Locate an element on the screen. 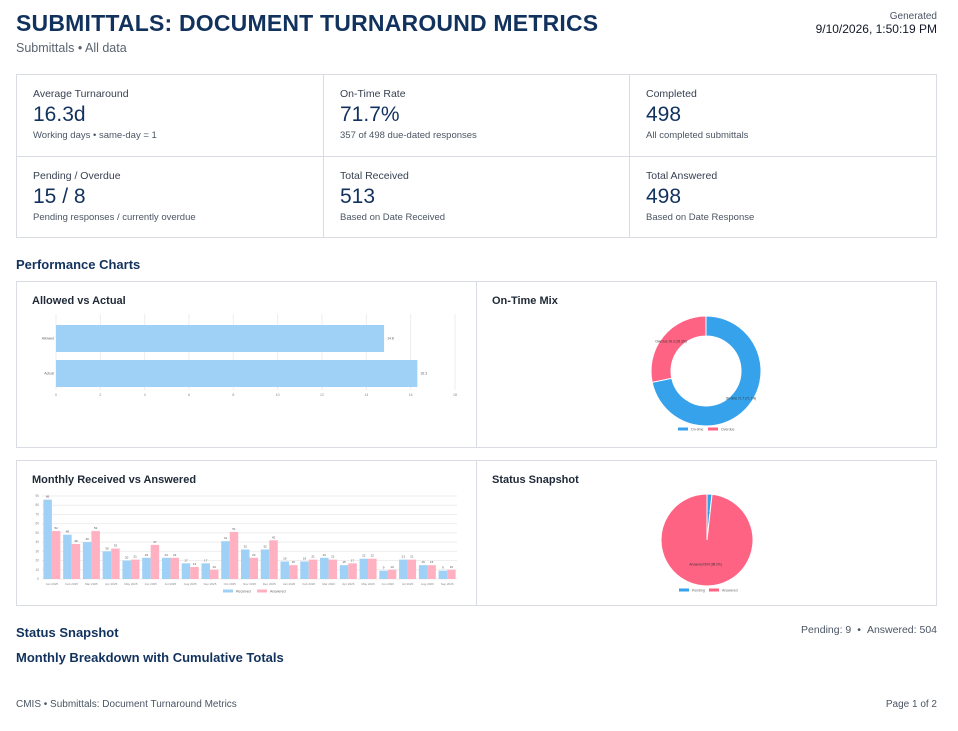 This screenshot has height=731, width=958. kpi-label: Total Received is located at coordinates (374, 176).